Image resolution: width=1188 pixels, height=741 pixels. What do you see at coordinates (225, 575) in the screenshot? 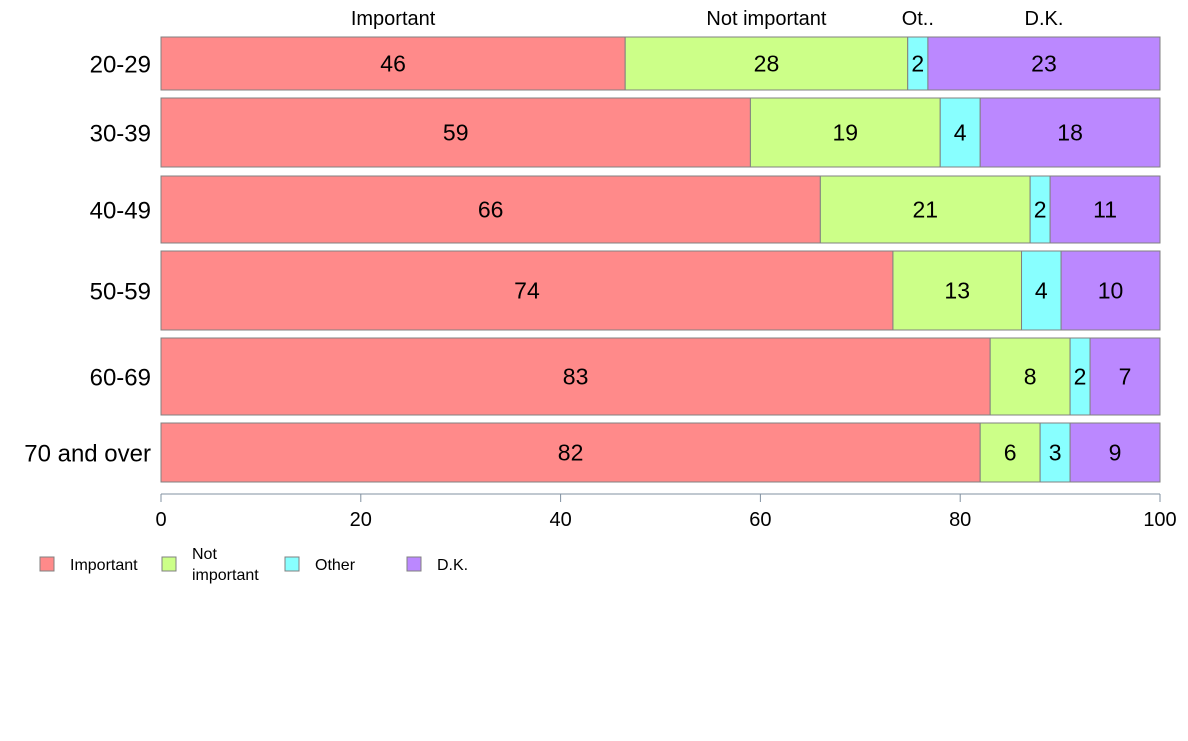
I see `legend-label-line: important` at bounding box center [225, 575].